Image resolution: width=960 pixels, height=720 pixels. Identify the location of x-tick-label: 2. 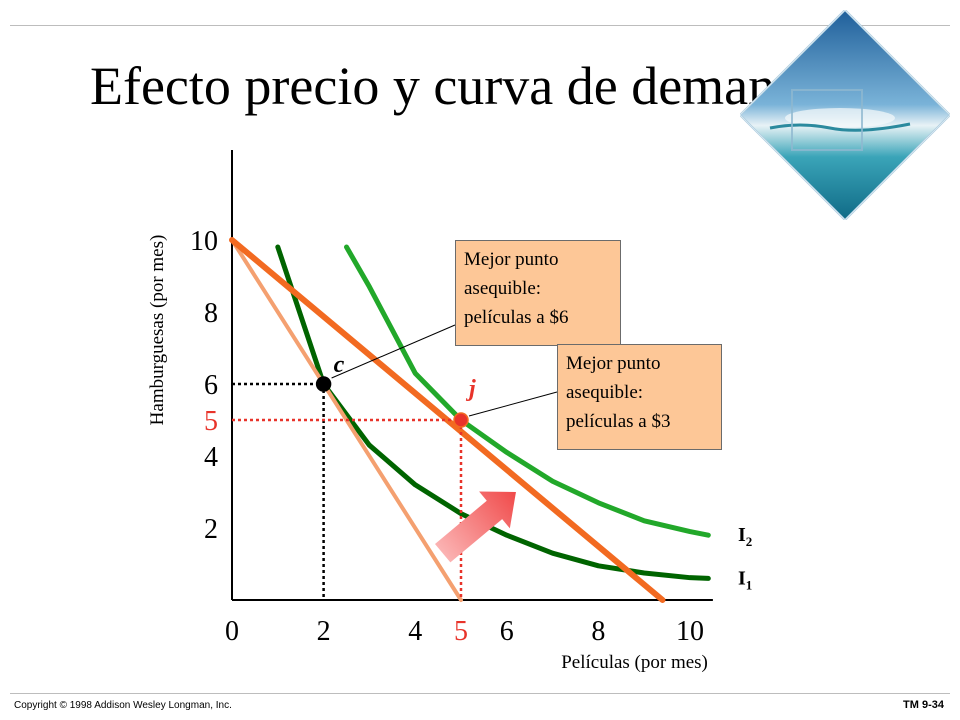
(324, 631).